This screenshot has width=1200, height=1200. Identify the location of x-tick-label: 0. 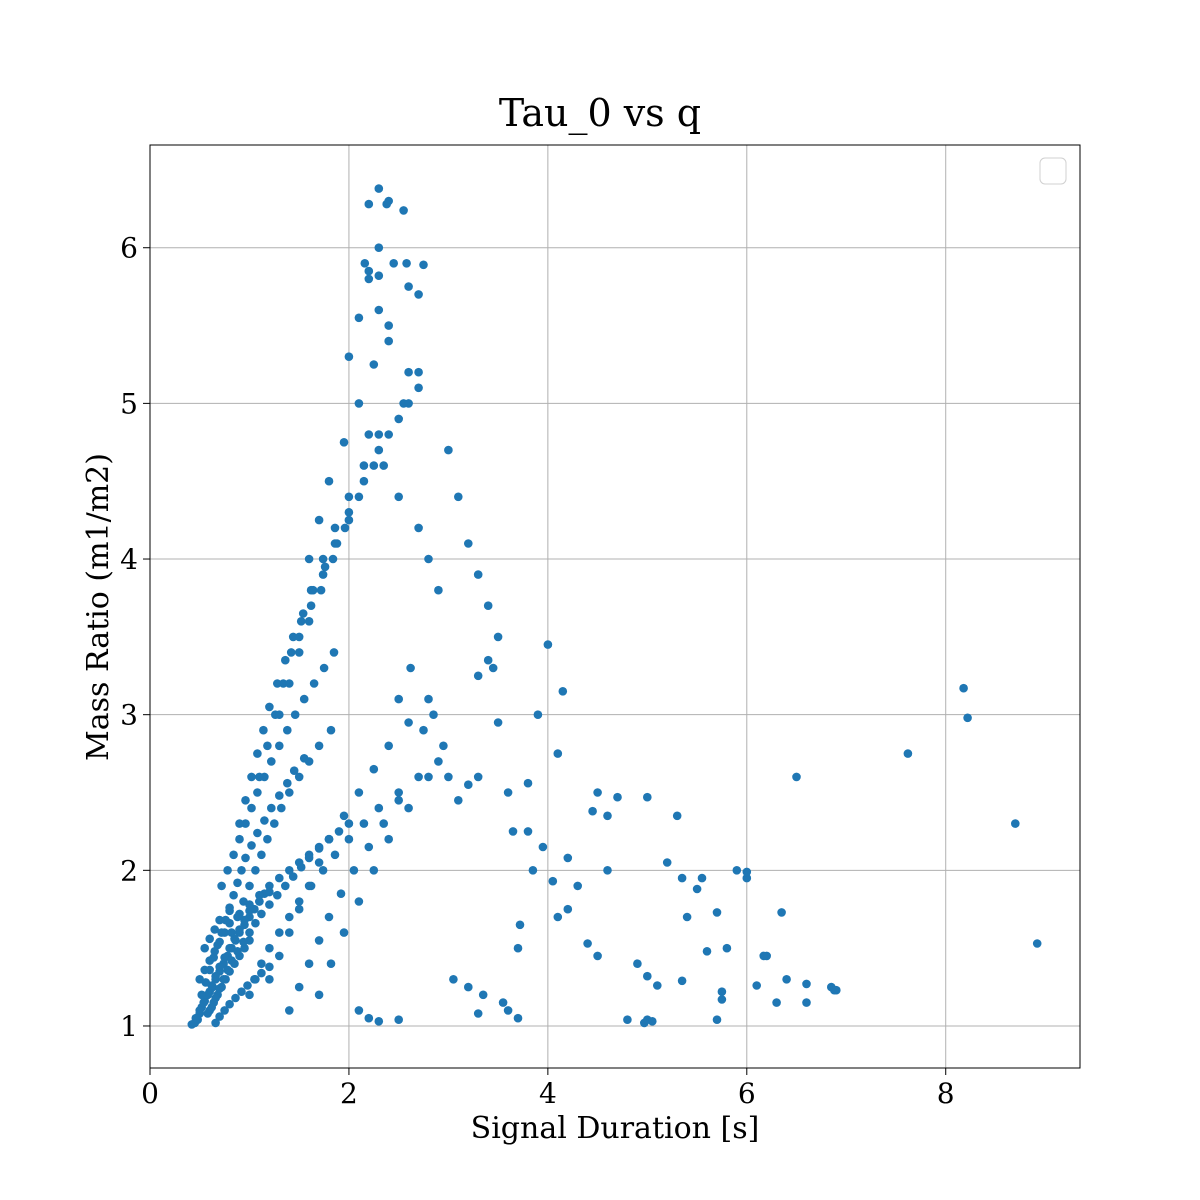
(150, 1093).